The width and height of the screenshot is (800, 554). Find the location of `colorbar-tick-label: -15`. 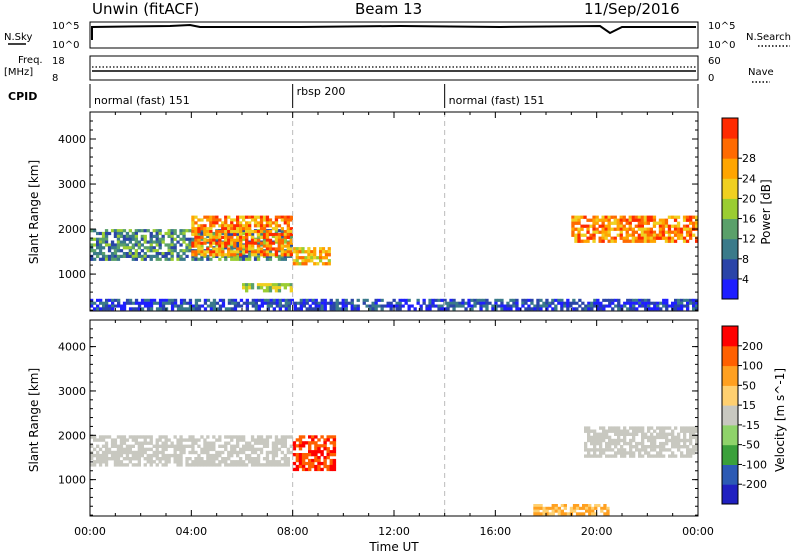

colorbar-tick-label: -15 is located at coordinates (751, 425).